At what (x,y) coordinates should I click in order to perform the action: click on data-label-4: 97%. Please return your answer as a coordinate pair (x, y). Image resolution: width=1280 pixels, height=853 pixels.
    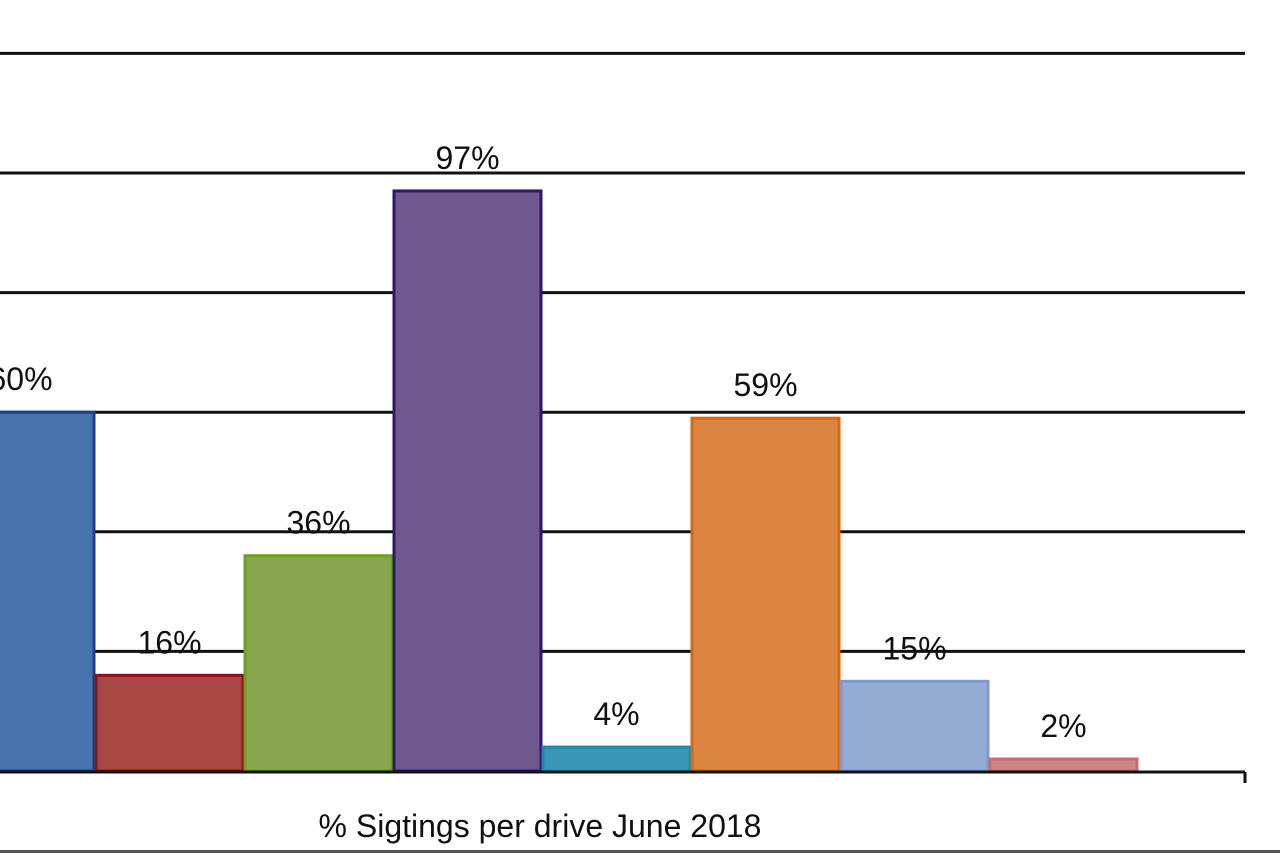
    Looking at the image, I should click on (467, 158).